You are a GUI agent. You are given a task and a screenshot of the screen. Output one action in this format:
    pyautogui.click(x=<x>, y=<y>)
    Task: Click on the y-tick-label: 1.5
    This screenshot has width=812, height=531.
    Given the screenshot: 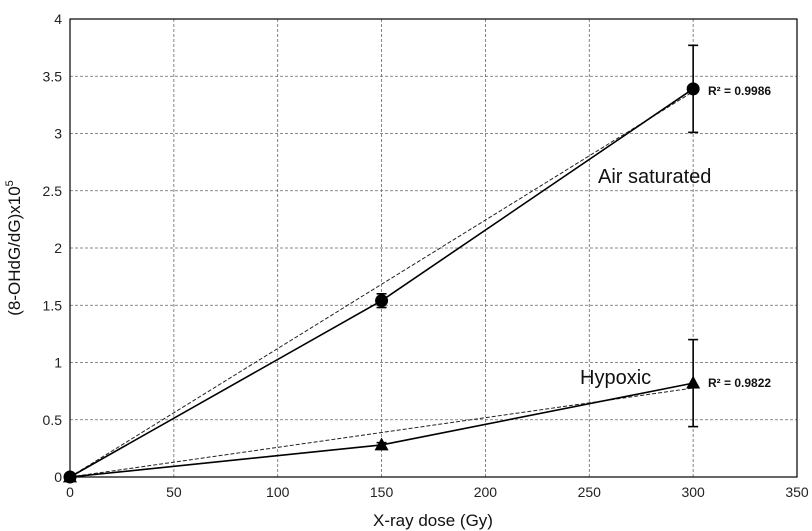 What is the action you would take?
    pyautogui.click(x=53, y=305)
    